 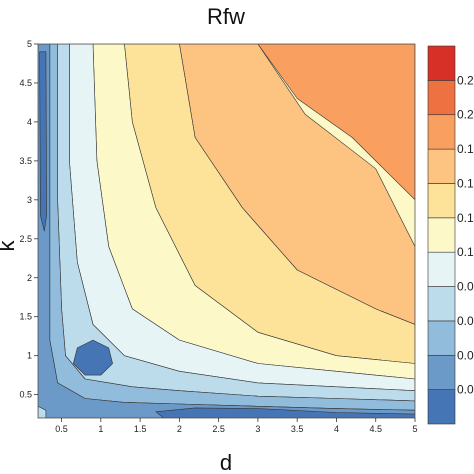 What do you see at coordinates (29, 356) in the screenshot?
I see `y-tick-label: 1` at bounding box center [29, 356].